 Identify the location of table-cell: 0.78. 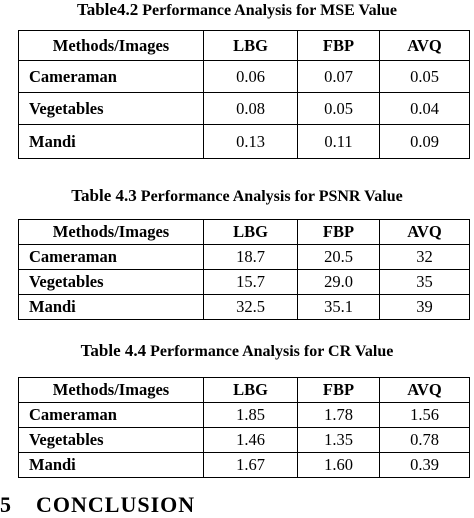
(424, 440).